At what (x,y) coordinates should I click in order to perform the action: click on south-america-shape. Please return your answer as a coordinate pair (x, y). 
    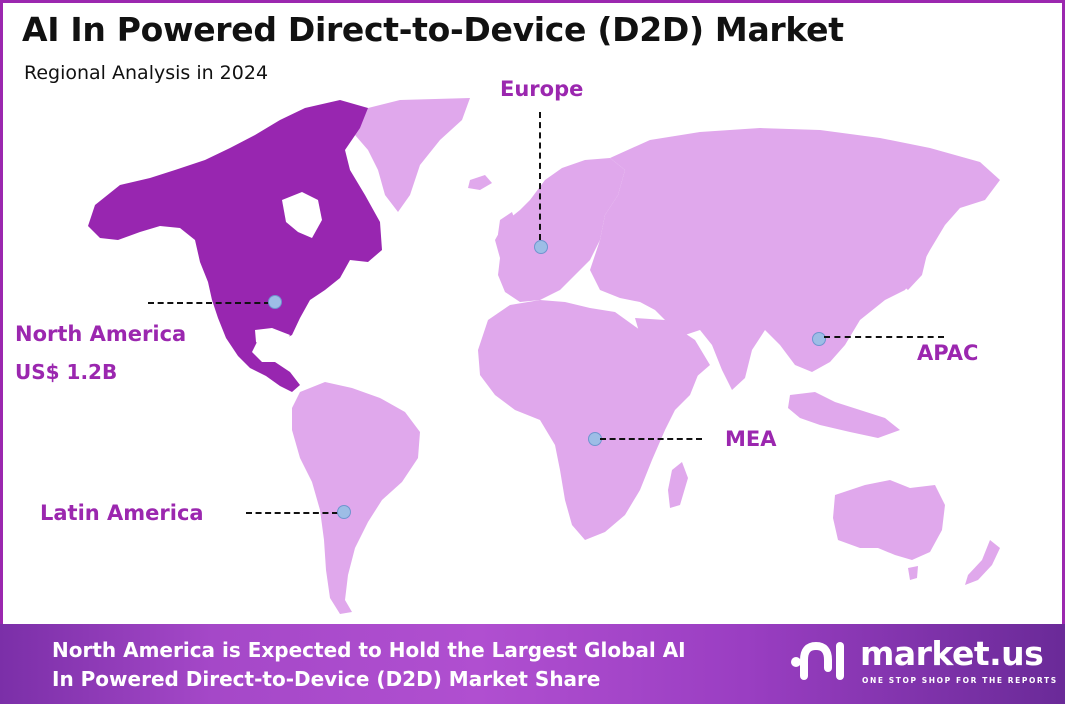
    Looking at the image, I should click on (356, 498).